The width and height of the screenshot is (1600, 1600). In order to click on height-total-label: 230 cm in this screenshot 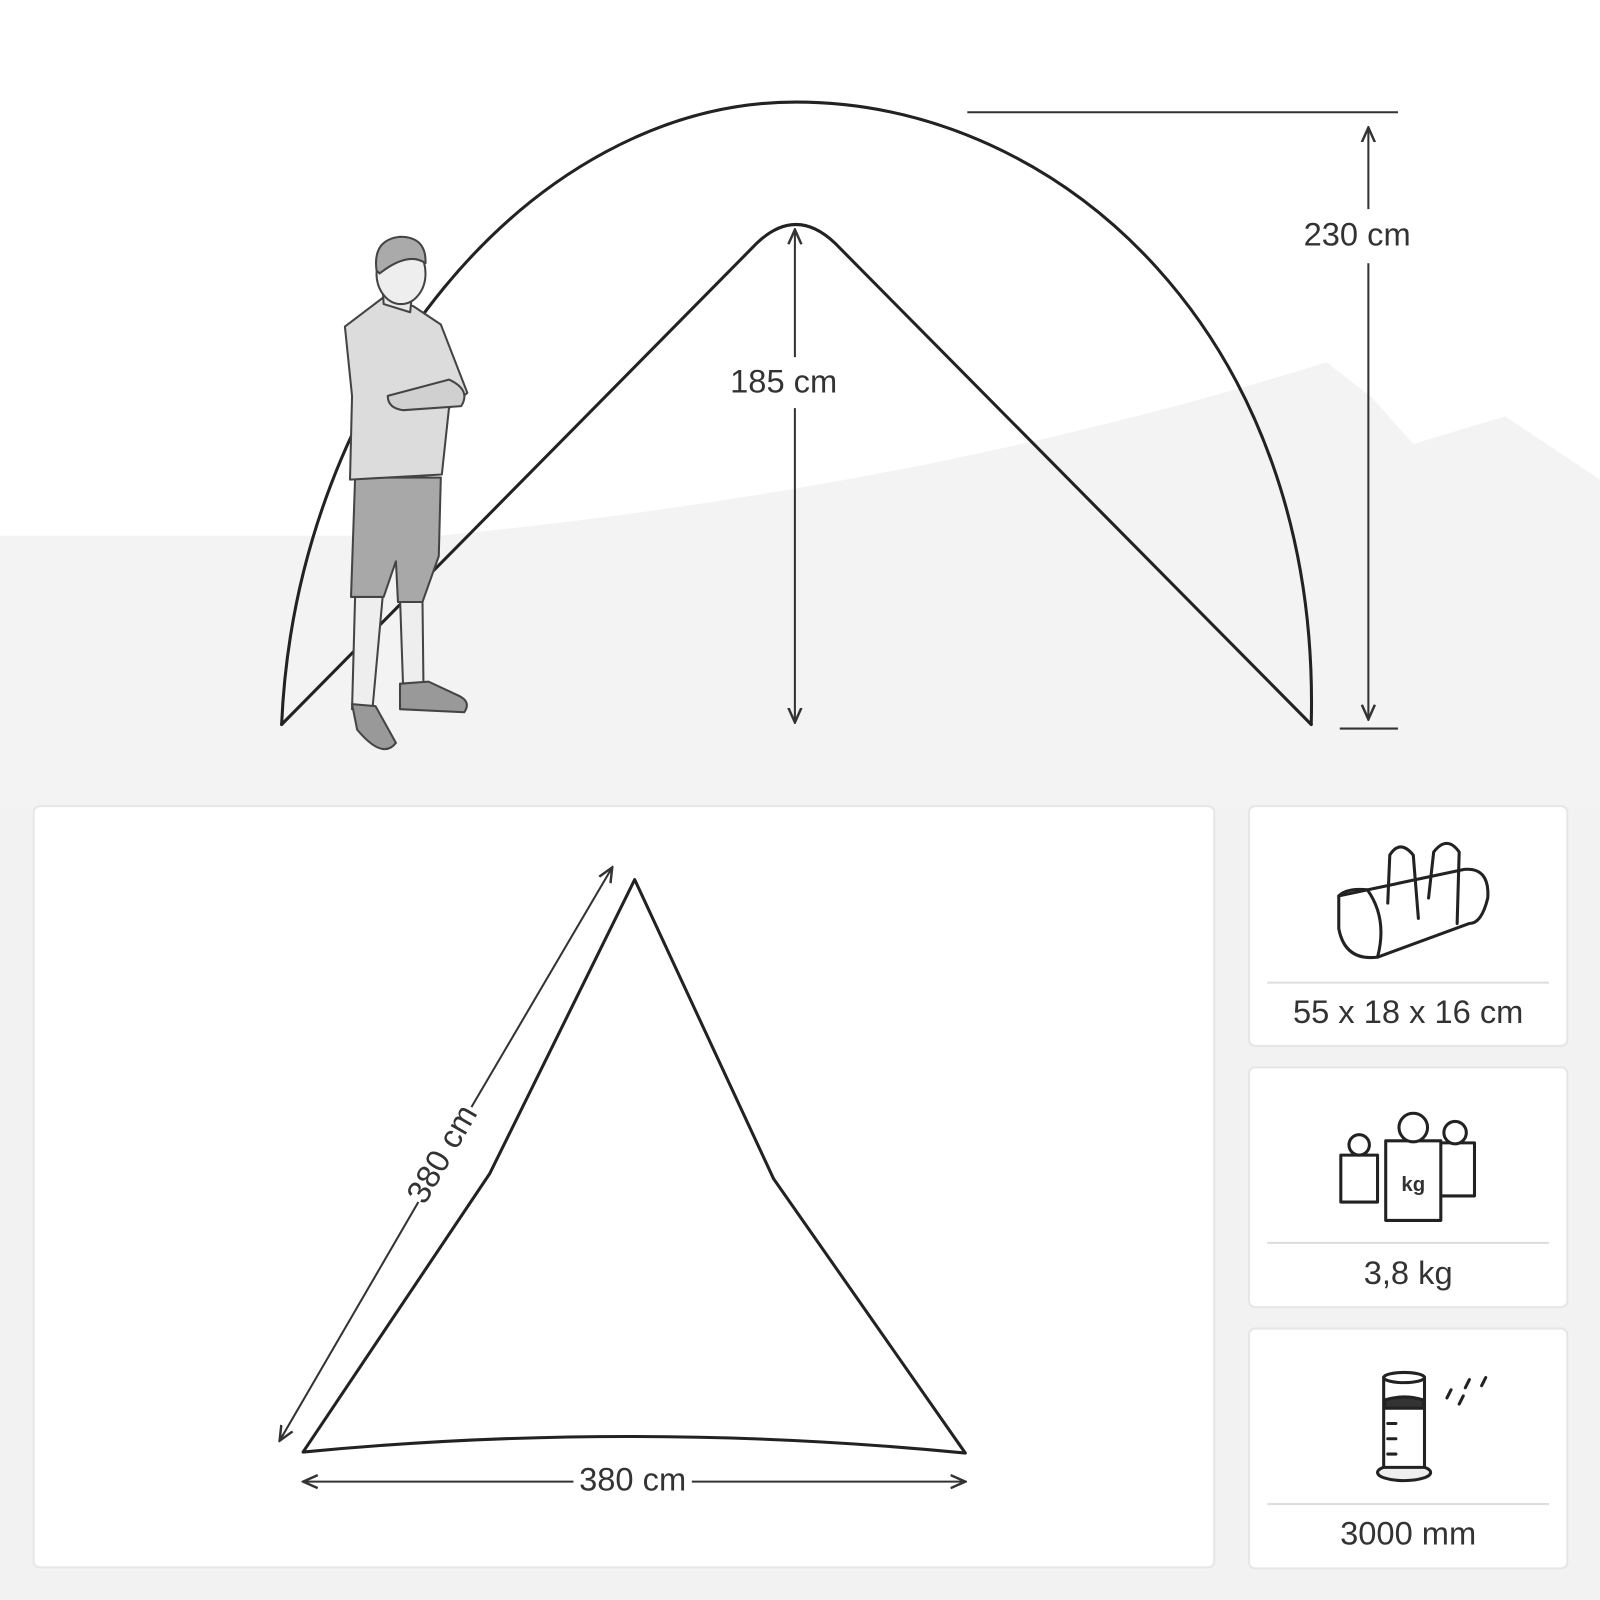, I will do `click(1357, 233)`.